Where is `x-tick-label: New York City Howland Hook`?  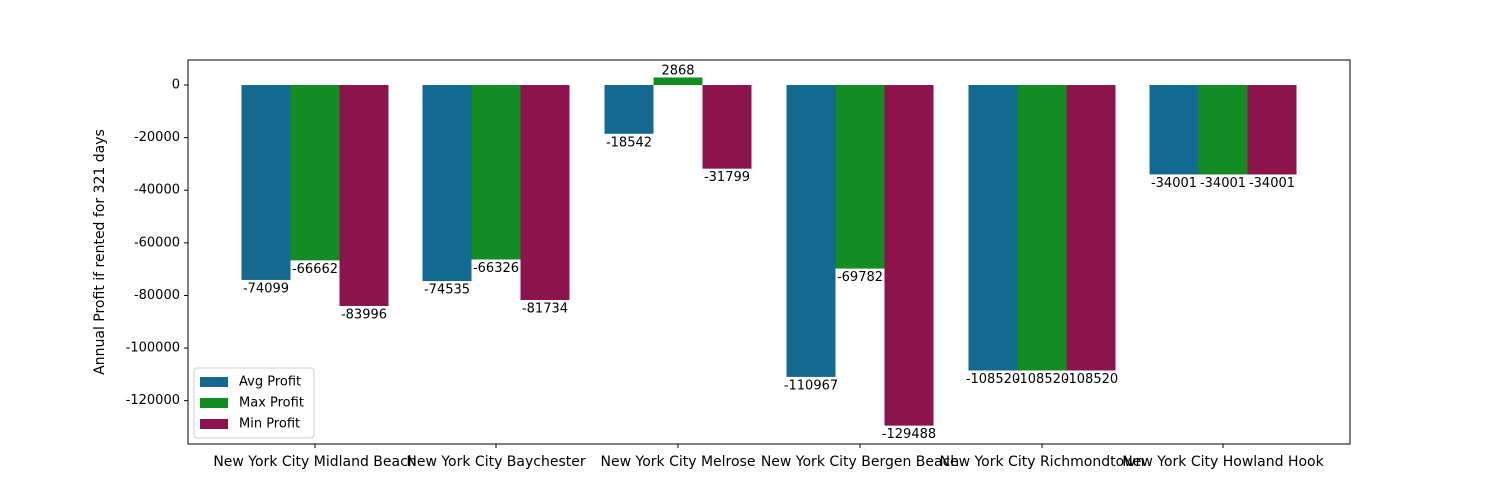 x-tick-label: New York City Howland Hook is located at coordinates (1223, 462).